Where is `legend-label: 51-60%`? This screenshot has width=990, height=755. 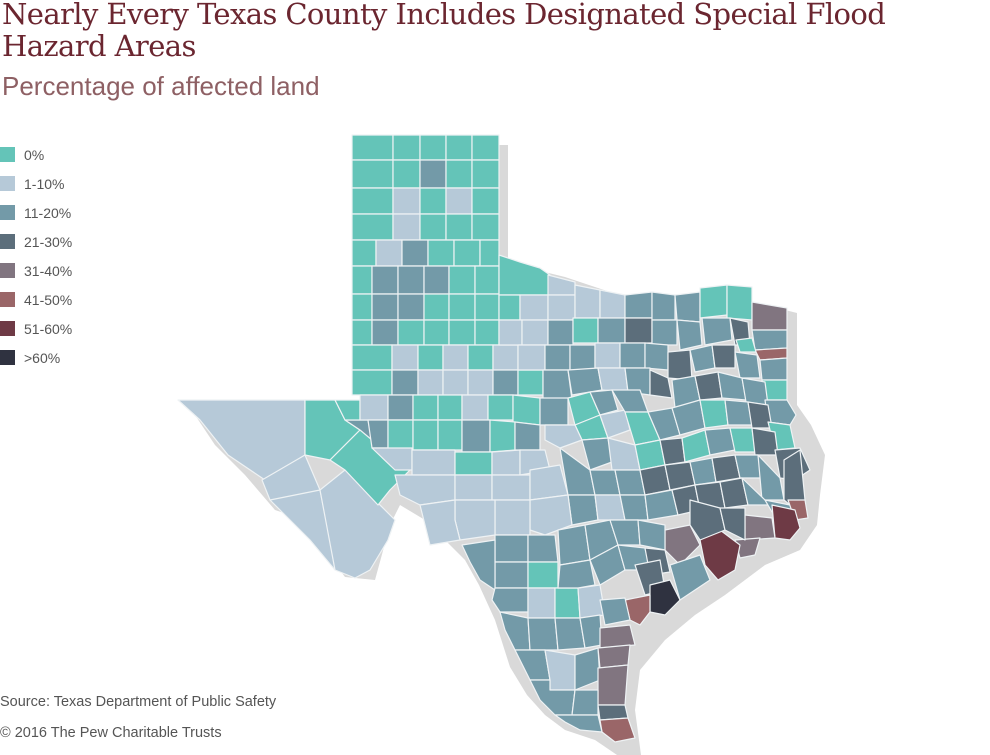
legend-label: 51-60% is located at coordinates (48, 328).